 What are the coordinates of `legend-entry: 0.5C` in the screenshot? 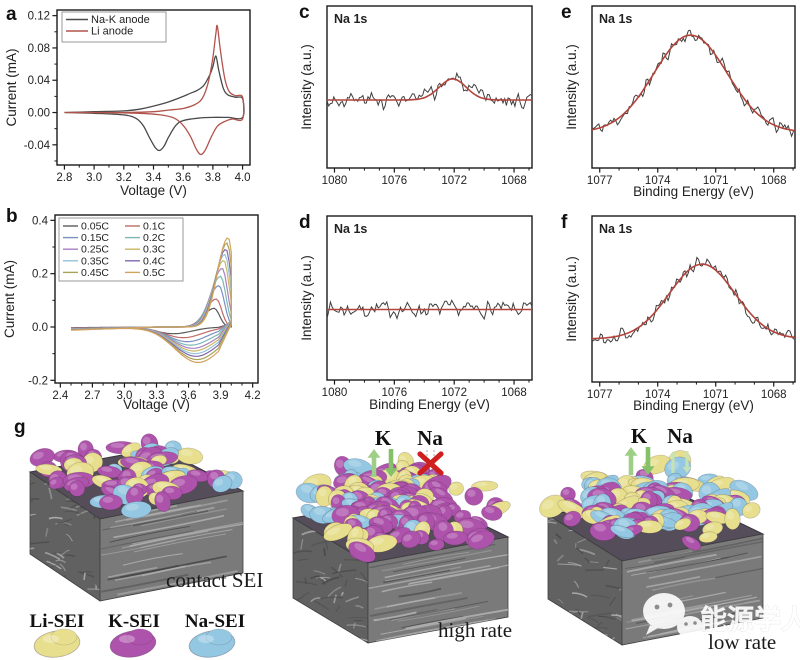 It's located at (154, 273).